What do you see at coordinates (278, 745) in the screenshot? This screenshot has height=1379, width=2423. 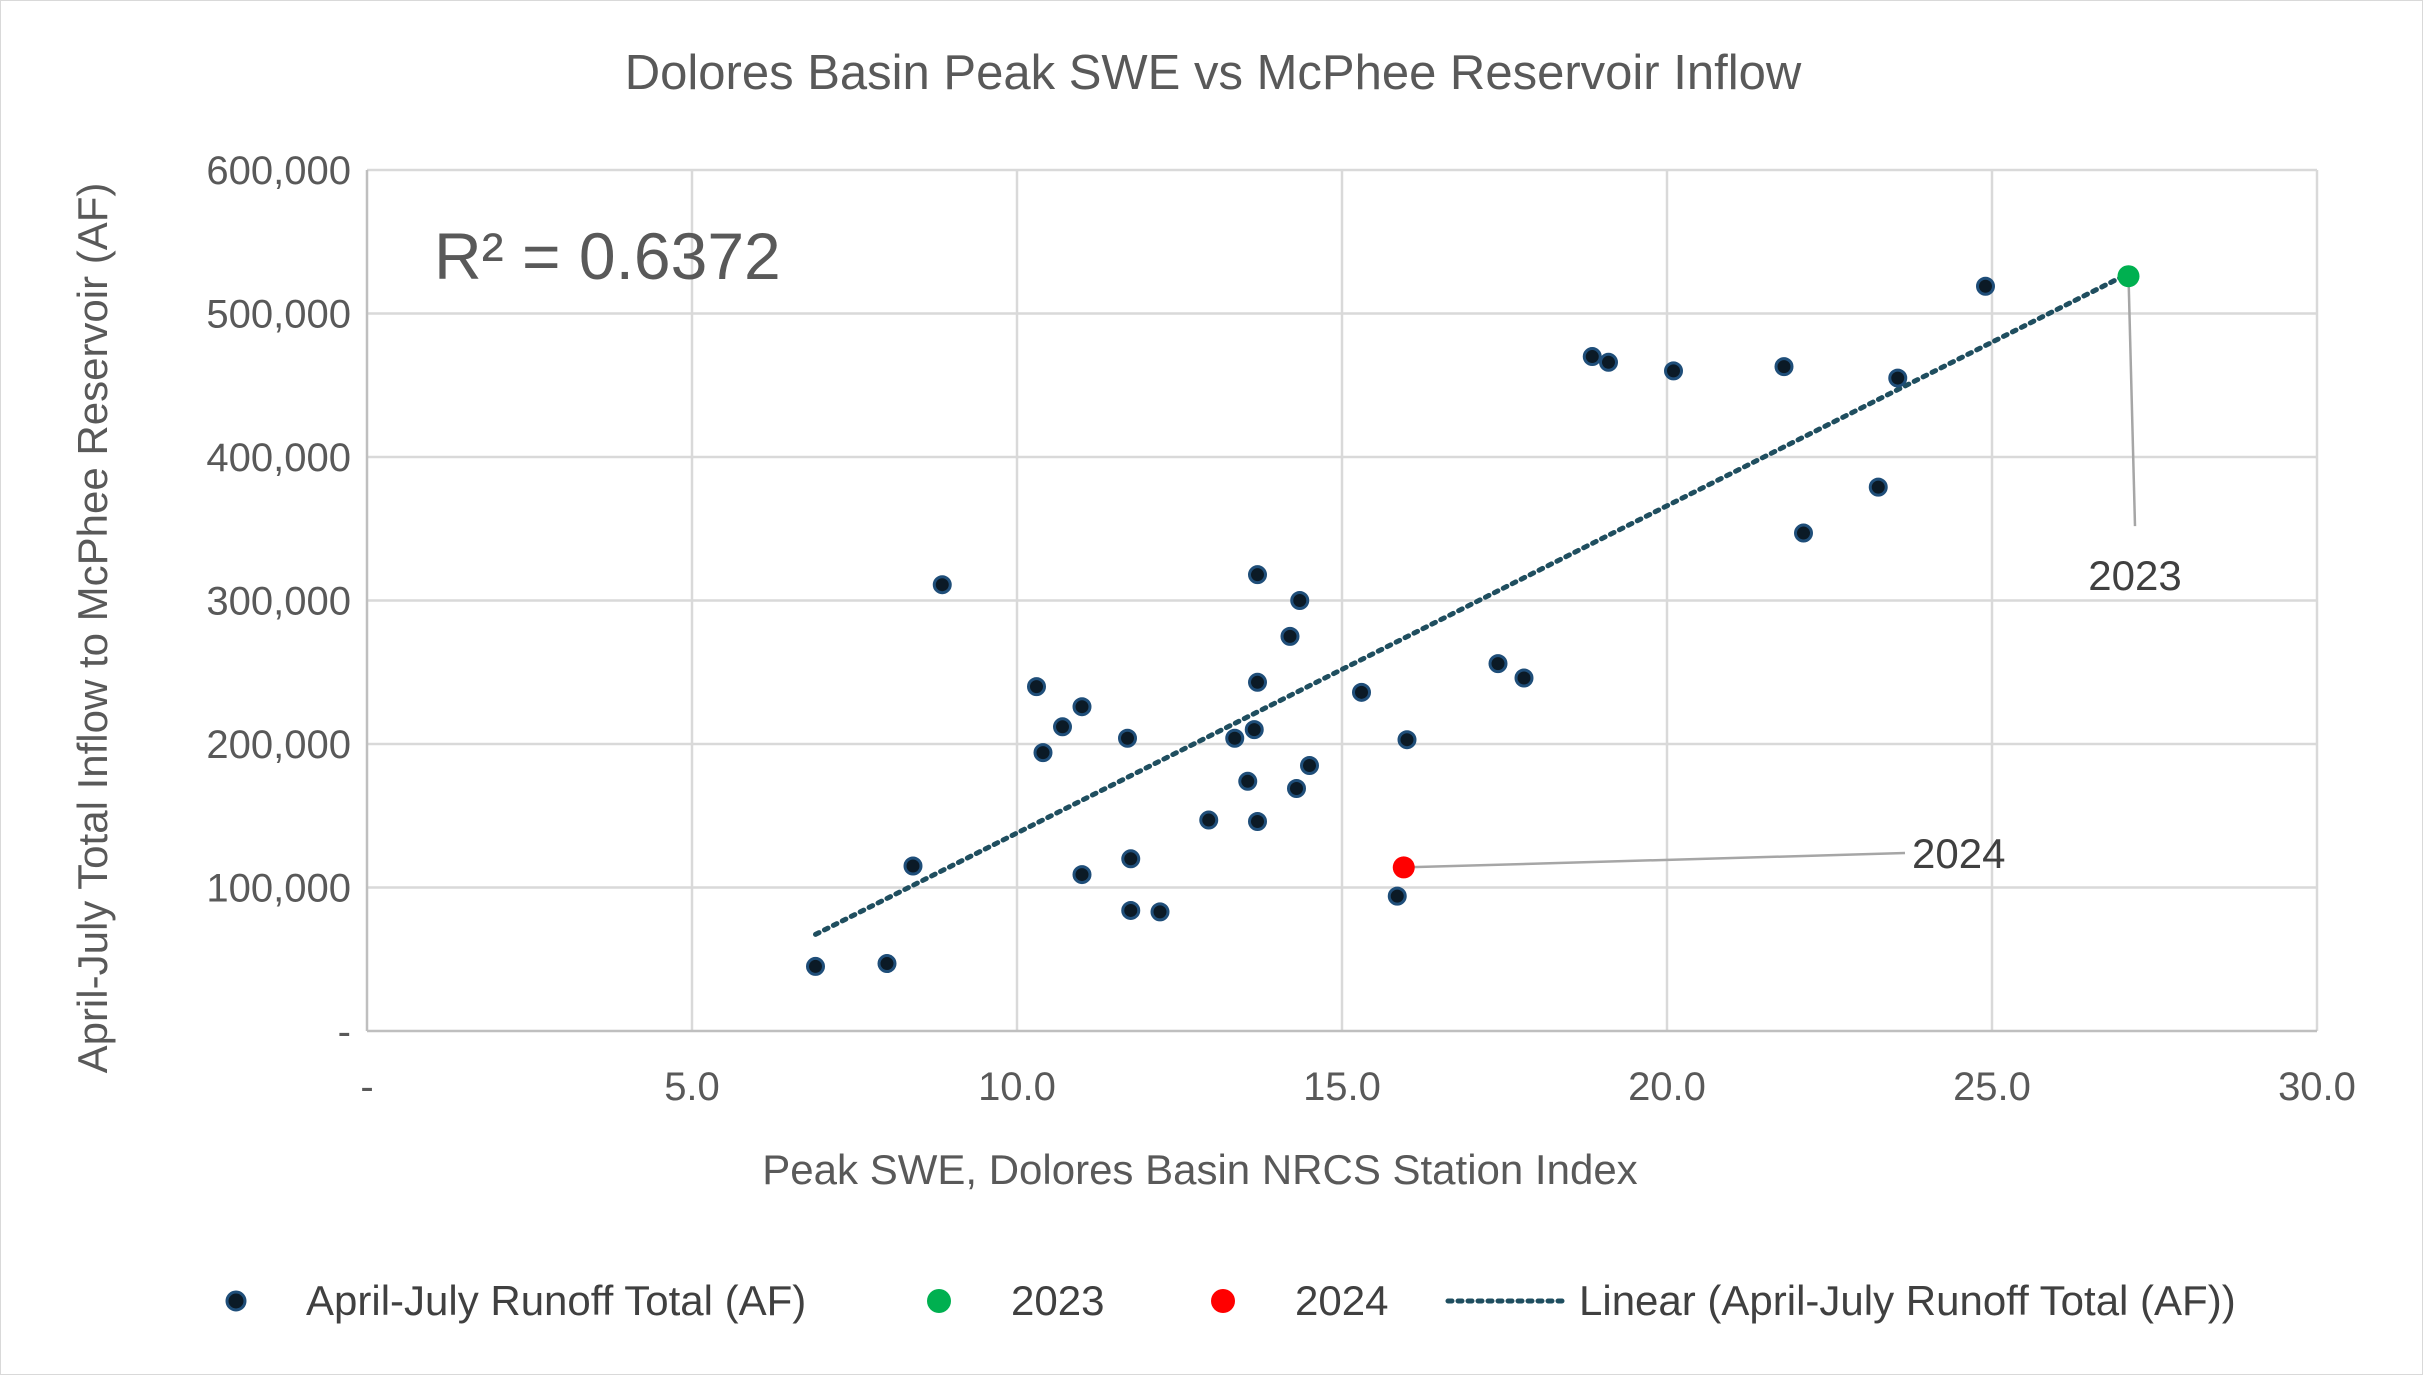 I see `y-tick-label: 200,000` at bounding box center [278, 745].